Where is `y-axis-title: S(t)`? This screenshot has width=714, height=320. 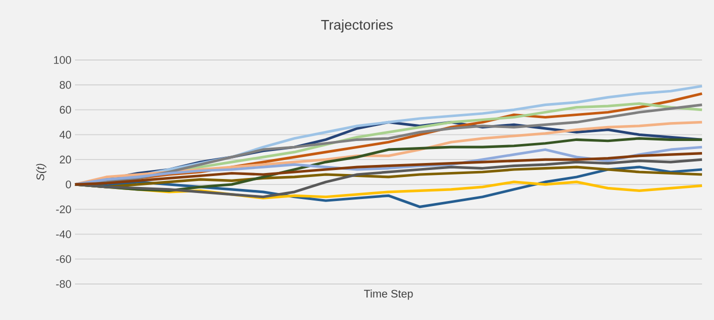 y-axis-title: S(t) is located at coordinates (41, 172).